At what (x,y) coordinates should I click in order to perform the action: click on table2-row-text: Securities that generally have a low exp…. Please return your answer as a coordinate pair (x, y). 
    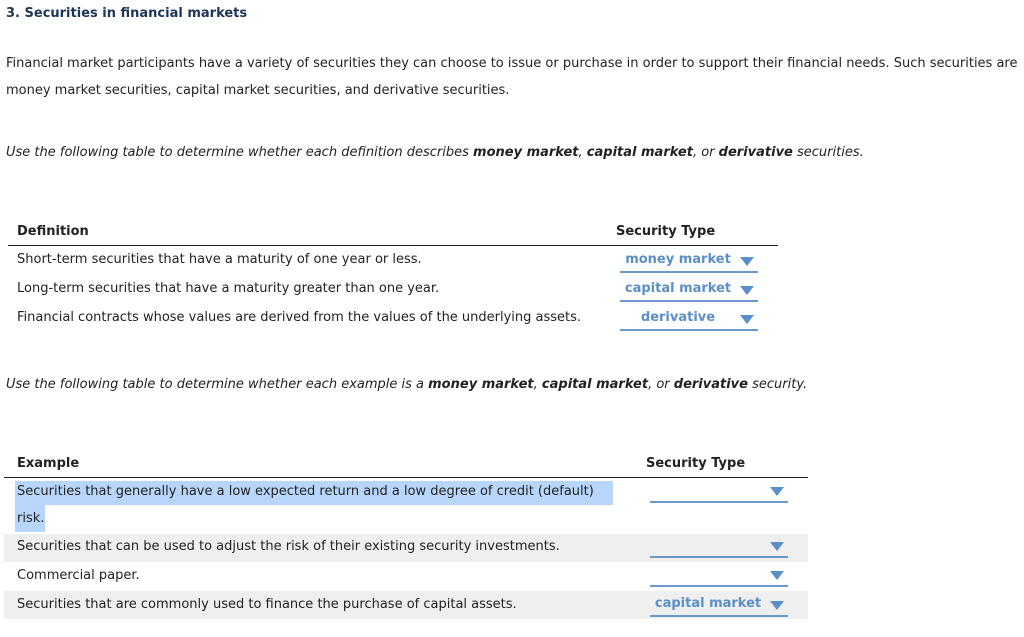
    Looking at the image, I should click on (305, 491).